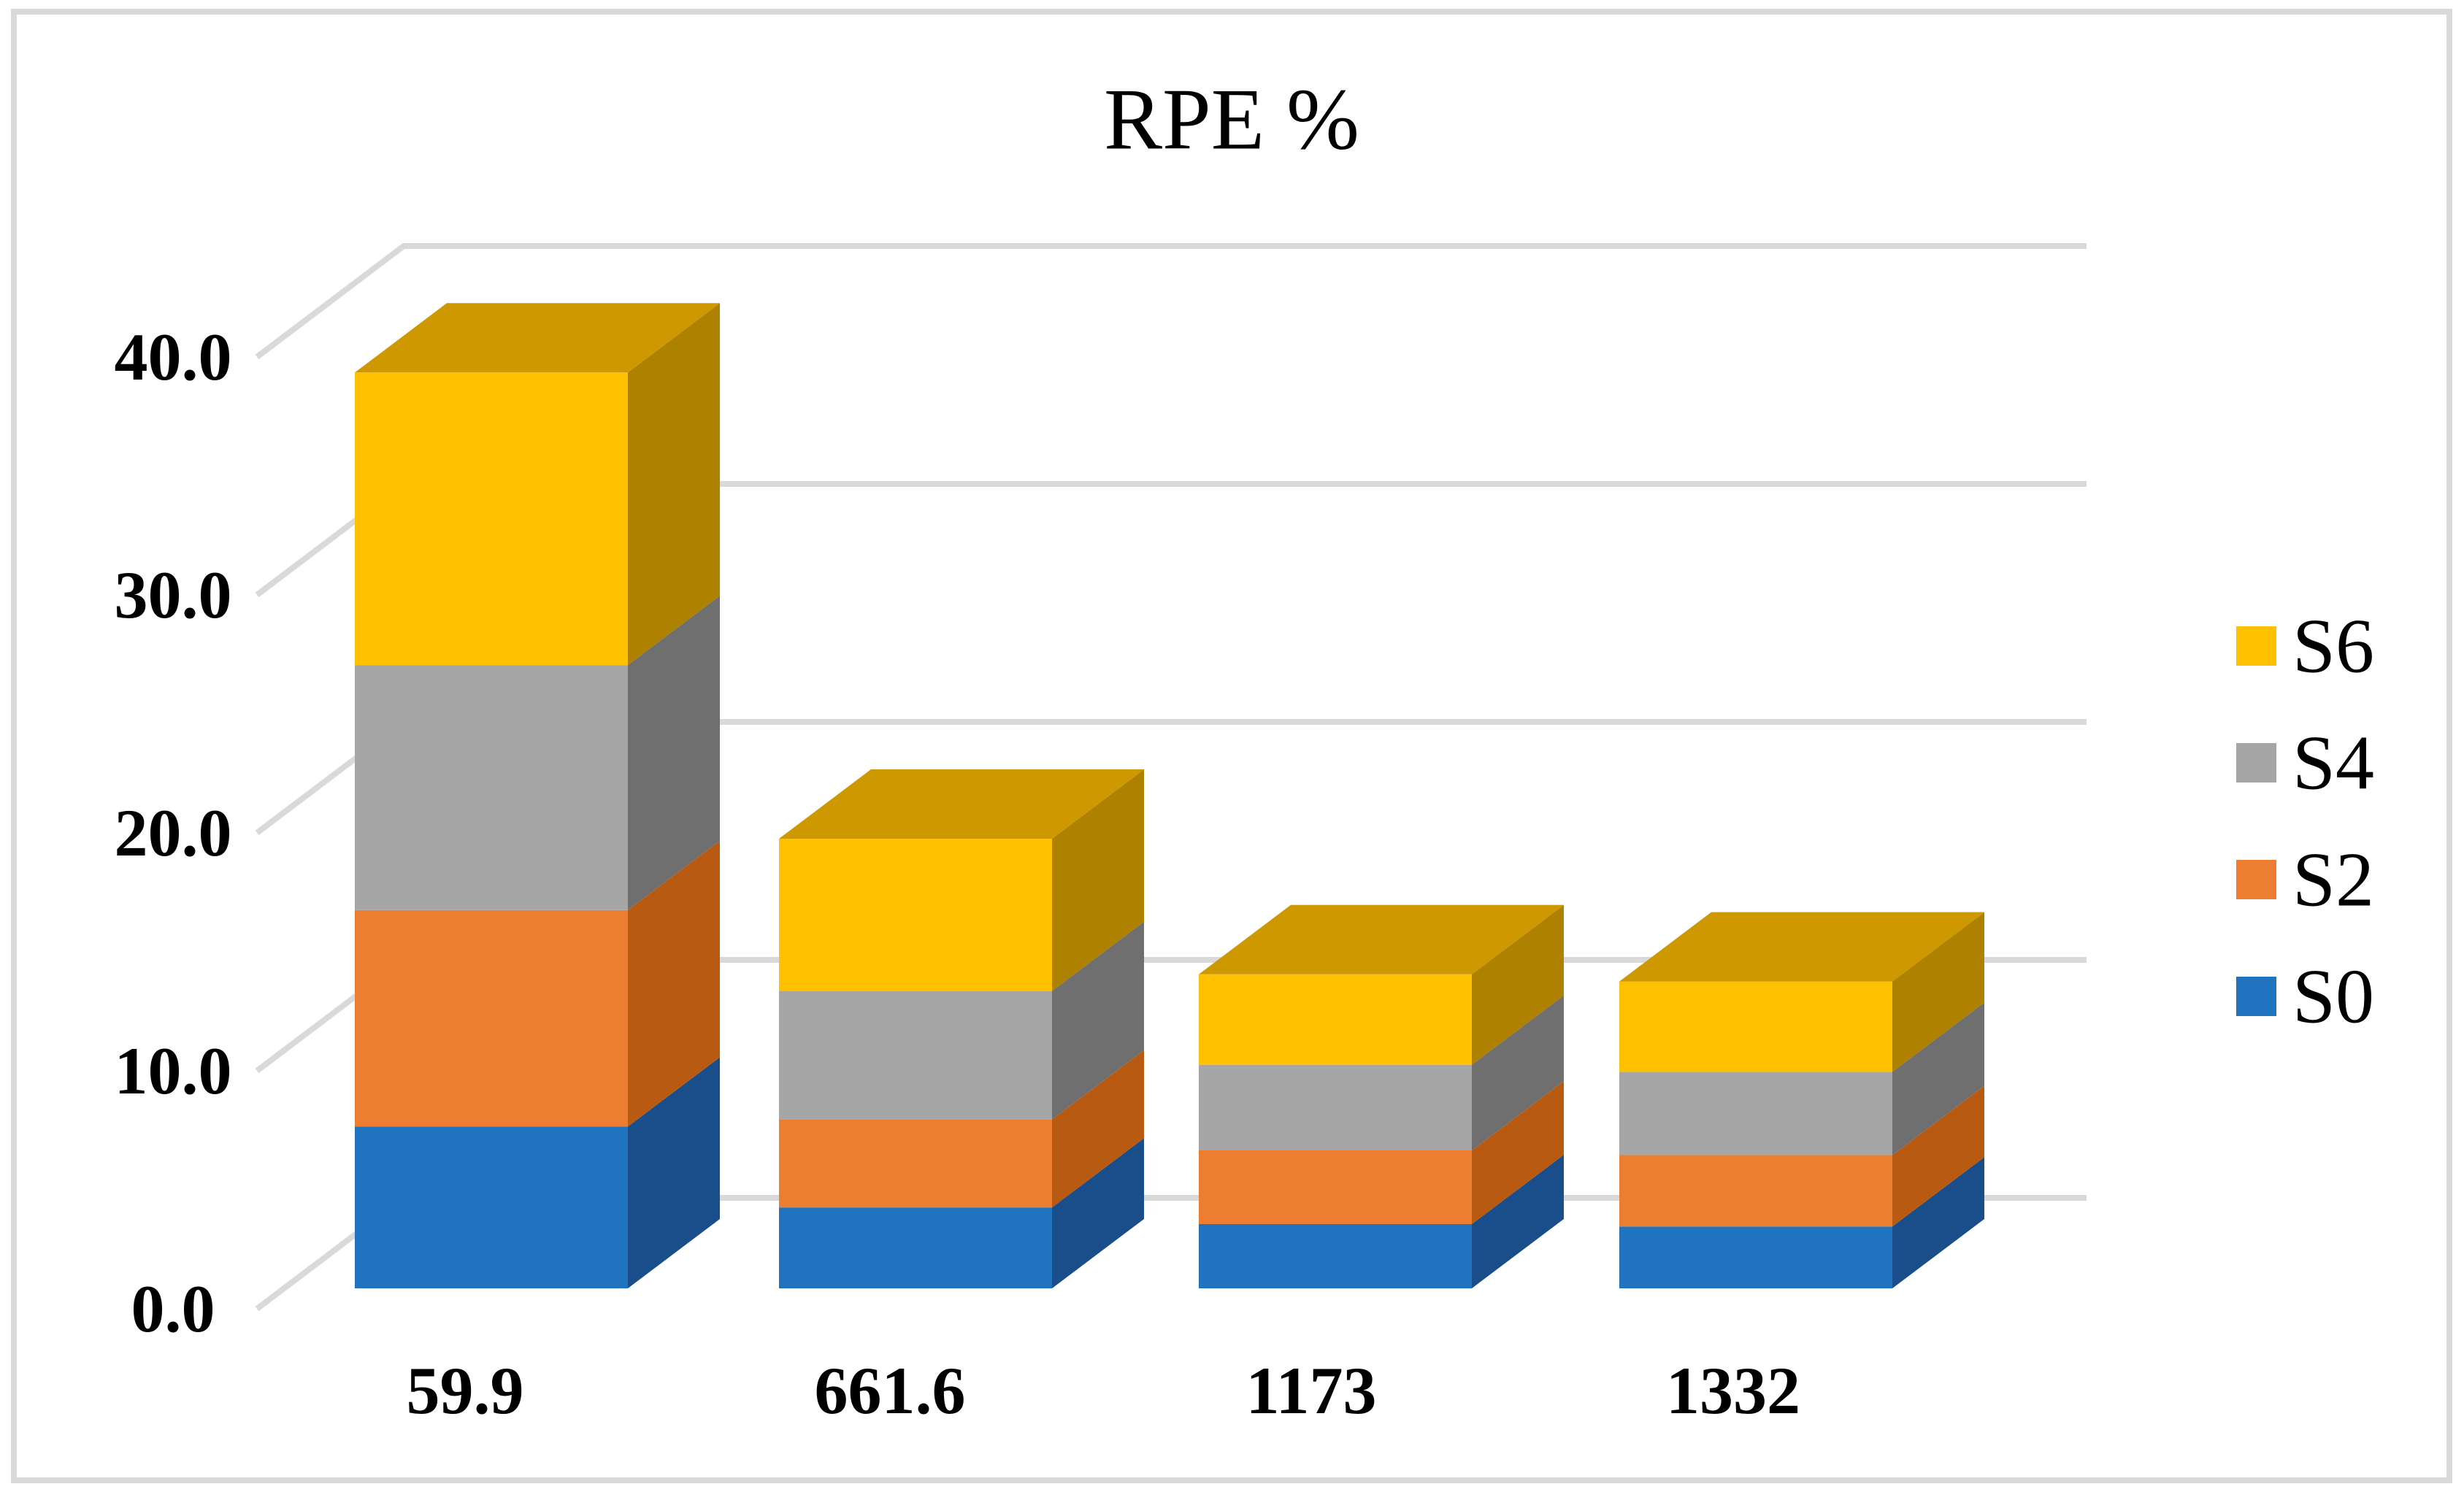  Describe the element at coordinates (674, 485) in the screenshot. I see `bar-59.9-segment-S6-side` at that location.